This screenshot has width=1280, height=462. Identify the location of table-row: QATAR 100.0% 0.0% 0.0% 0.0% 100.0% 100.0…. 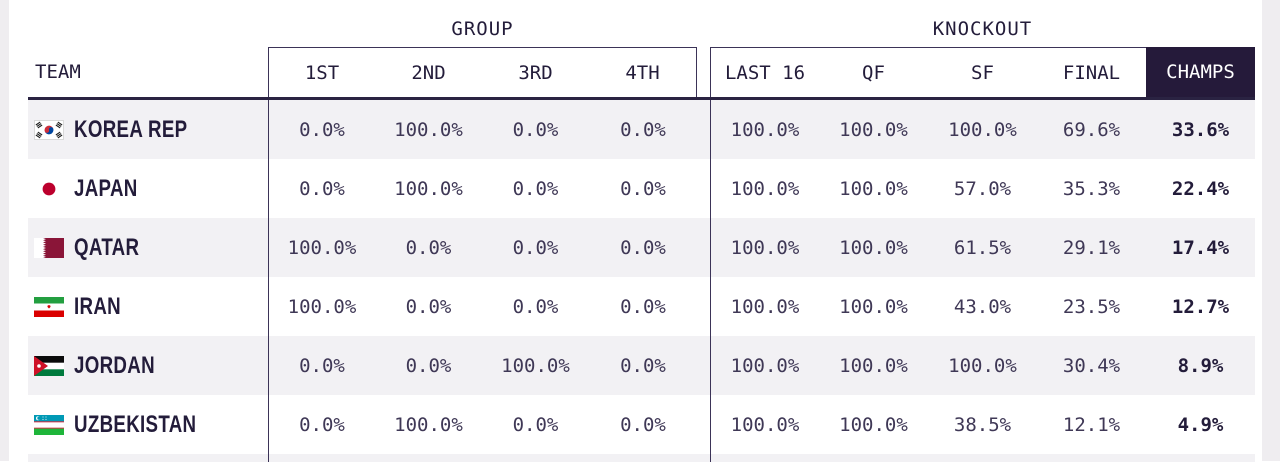
(641, 247).